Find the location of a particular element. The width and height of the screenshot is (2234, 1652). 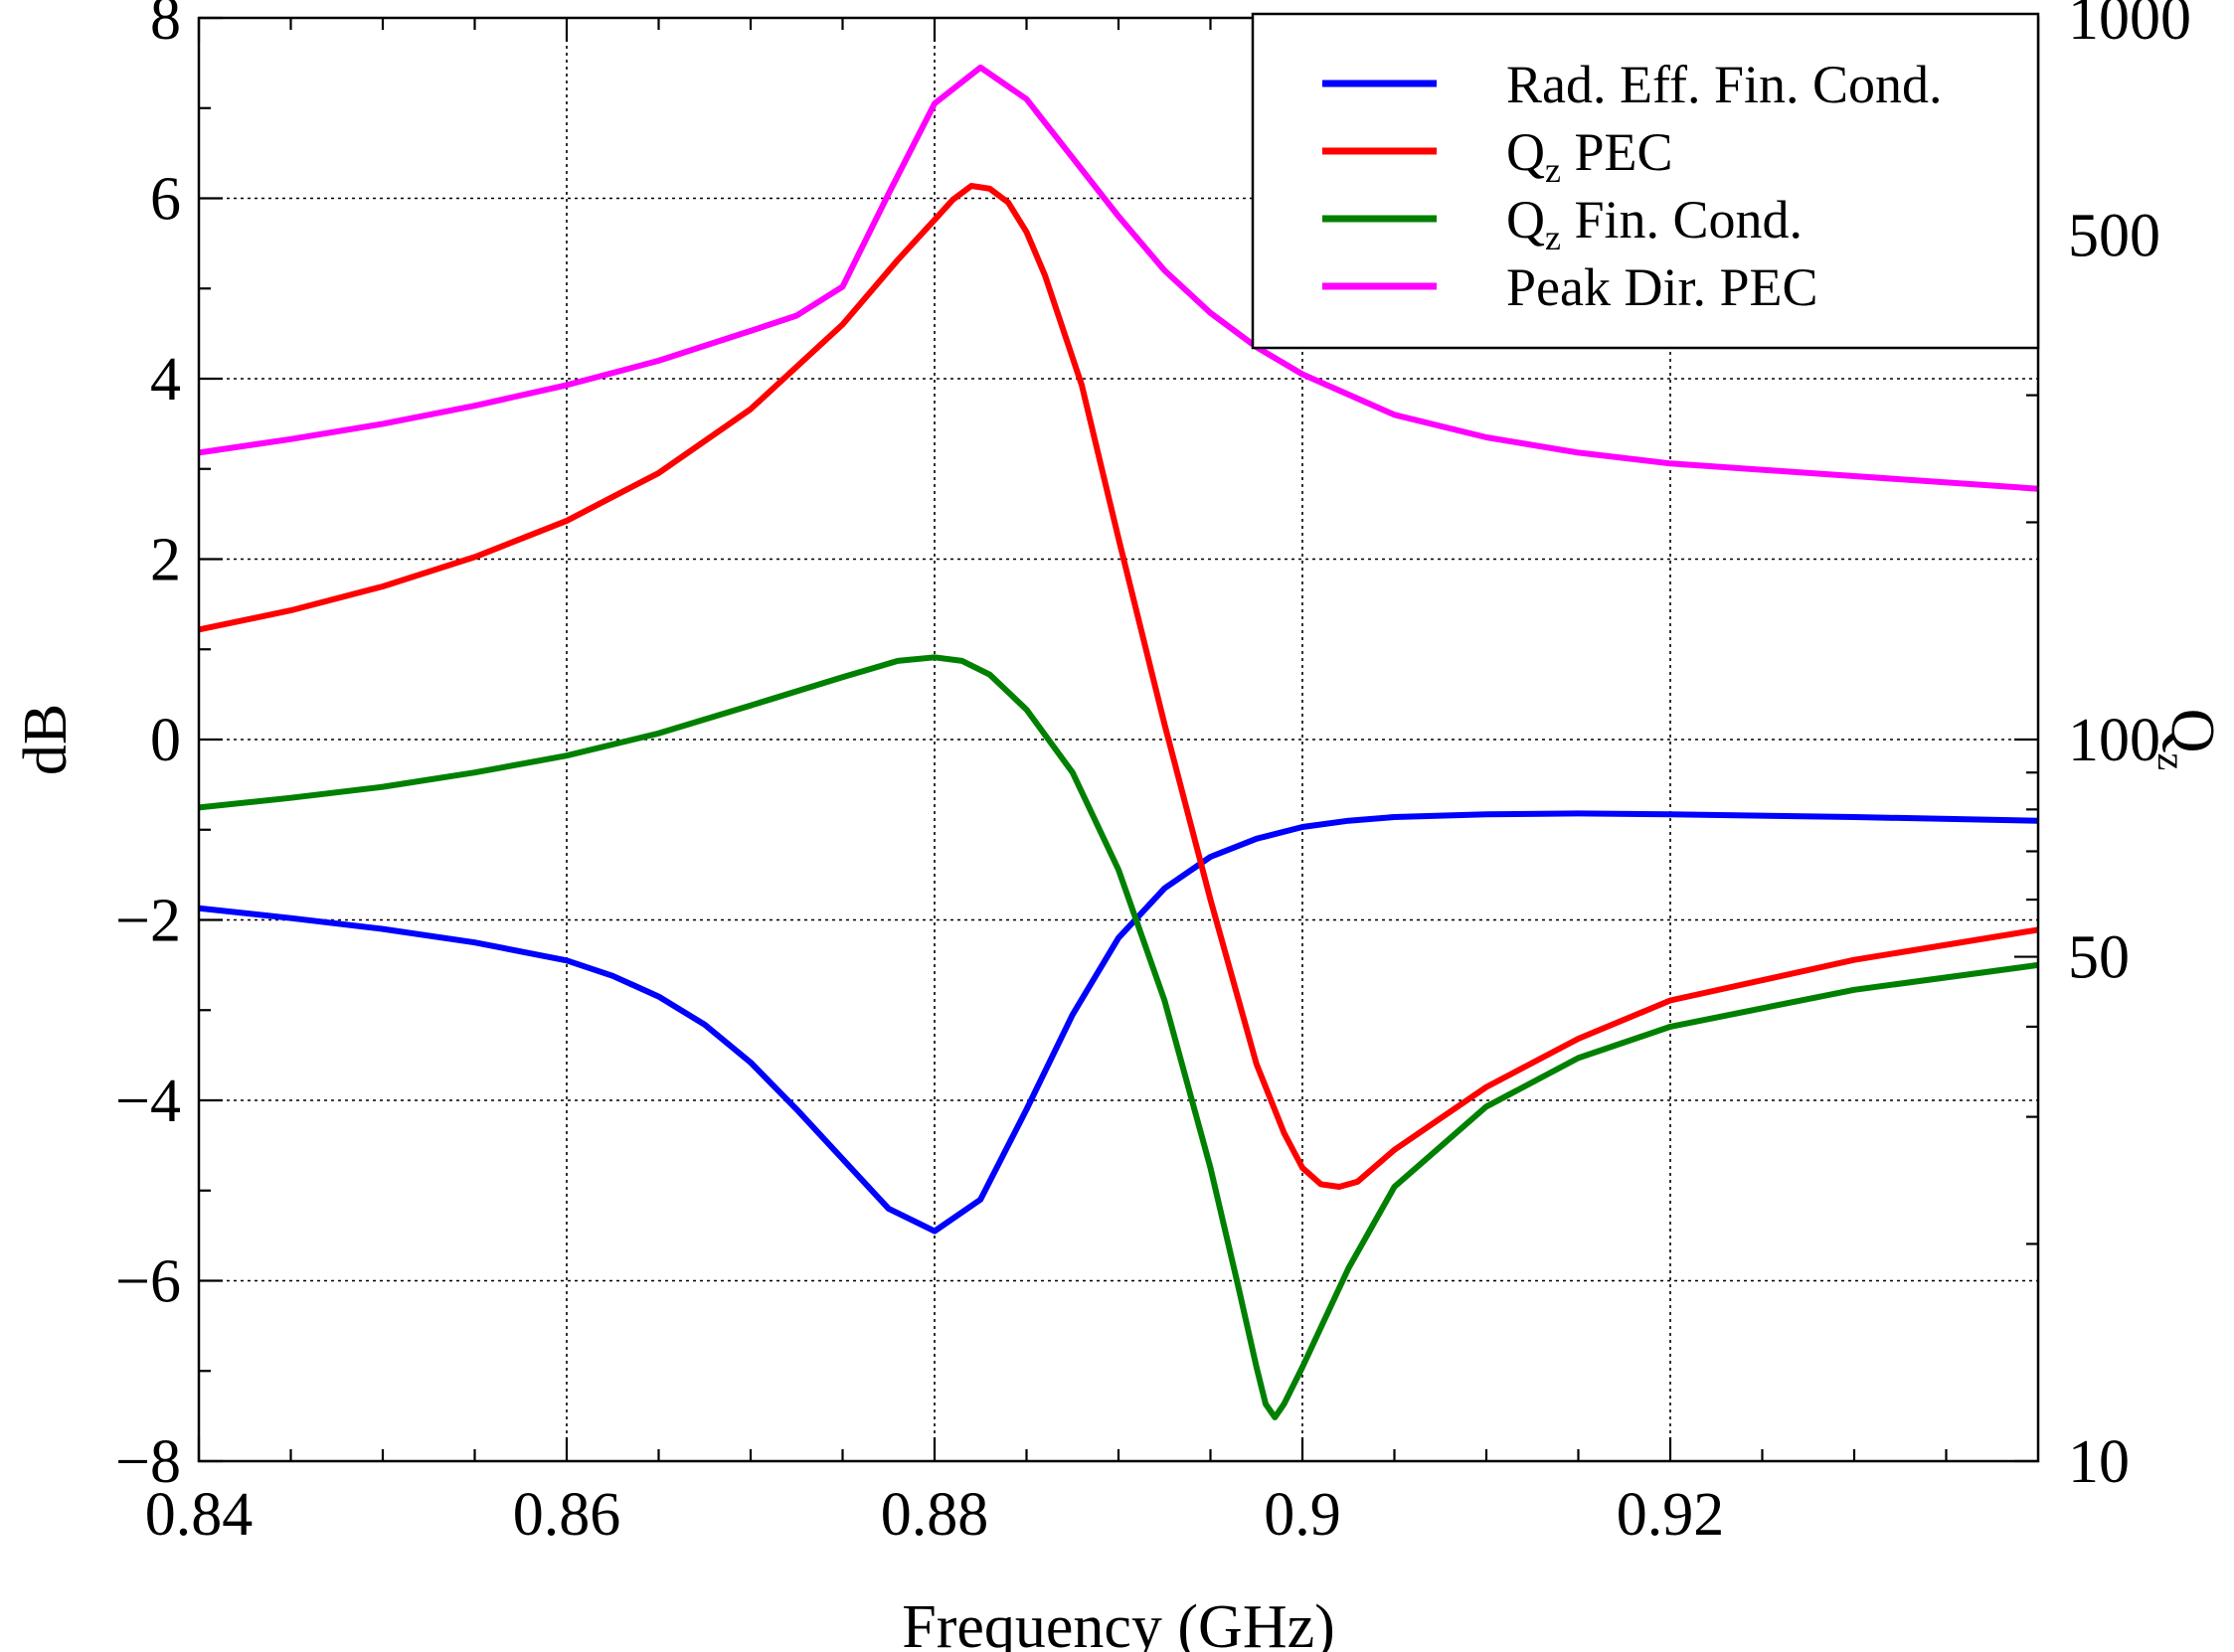

legend-box is located at coordinates (1645, 181).